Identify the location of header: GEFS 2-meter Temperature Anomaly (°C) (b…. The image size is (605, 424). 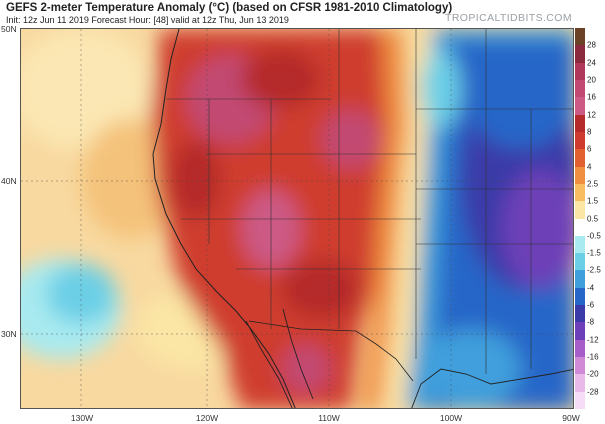
(302, 14).